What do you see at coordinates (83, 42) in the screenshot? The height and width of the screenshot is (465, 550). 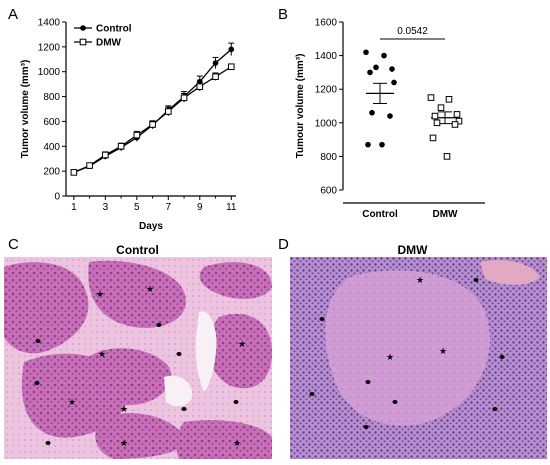 I see `legend-marker-dmw` at bounding box center [83, 42].